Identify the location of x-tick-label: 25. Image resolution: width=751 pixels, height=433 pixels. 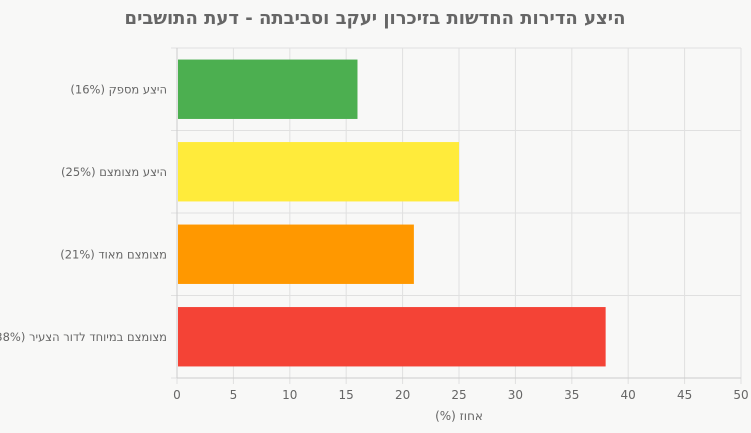
(458, 395).